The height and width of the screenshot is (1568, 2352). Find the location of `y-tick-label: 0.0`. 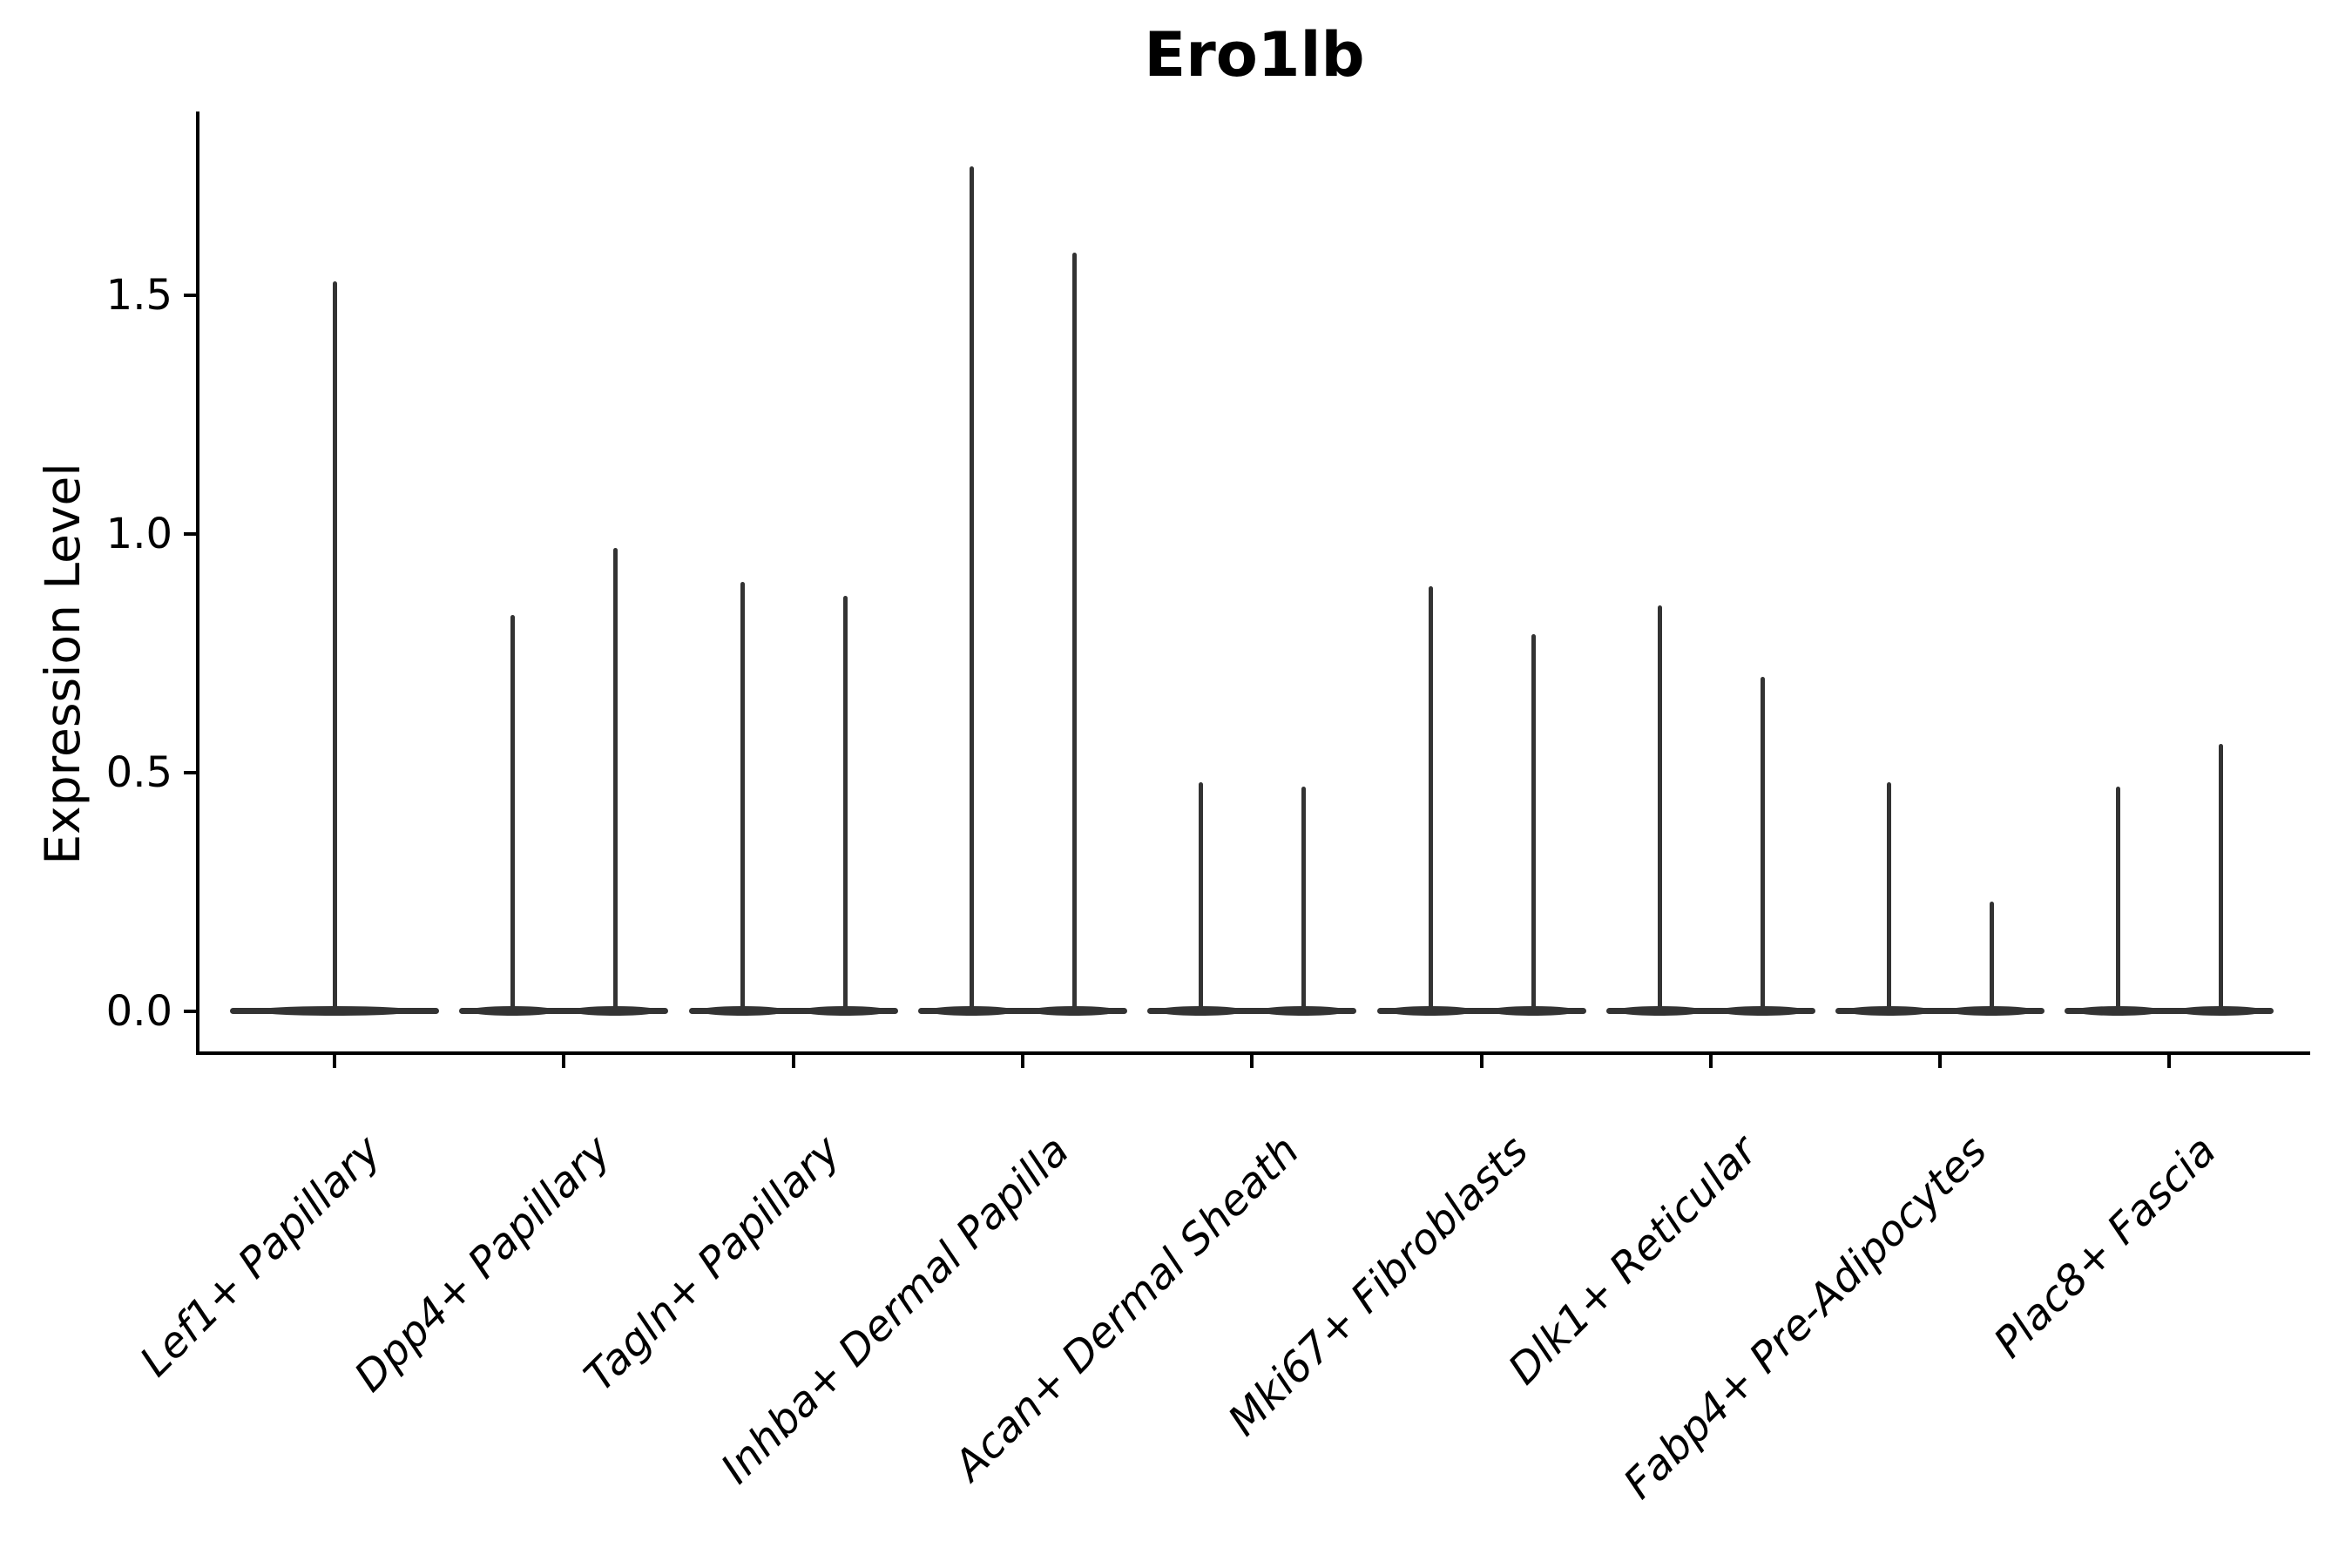

y-tick-label: 0.0 is located at coordinates (138, 1012).